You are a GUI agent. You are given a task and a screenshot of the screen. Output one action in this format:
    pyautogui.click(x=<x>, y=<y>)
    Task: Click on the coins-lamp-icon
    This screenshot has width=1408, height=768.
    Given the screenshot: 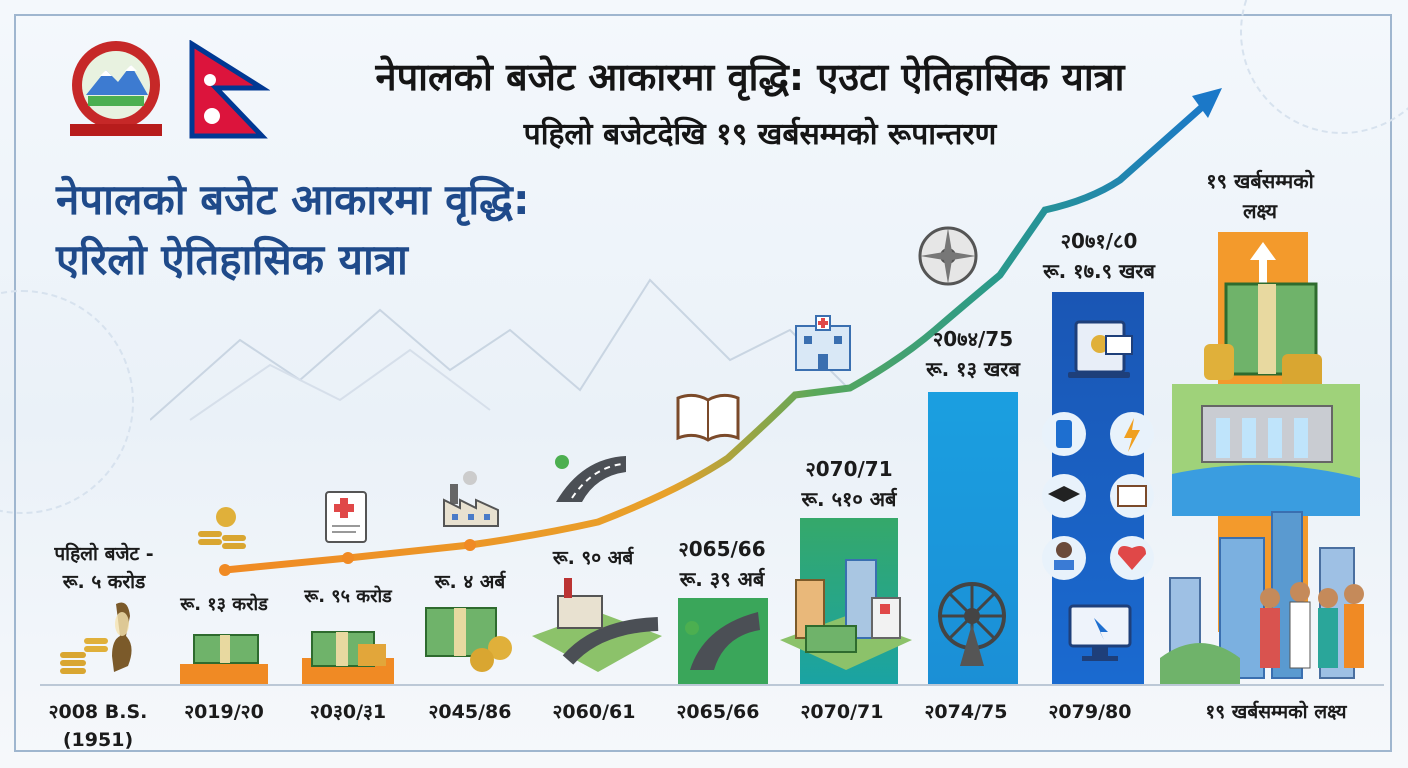 What is the action you would take?
    pyautogui.click(x=101, y=638)
    